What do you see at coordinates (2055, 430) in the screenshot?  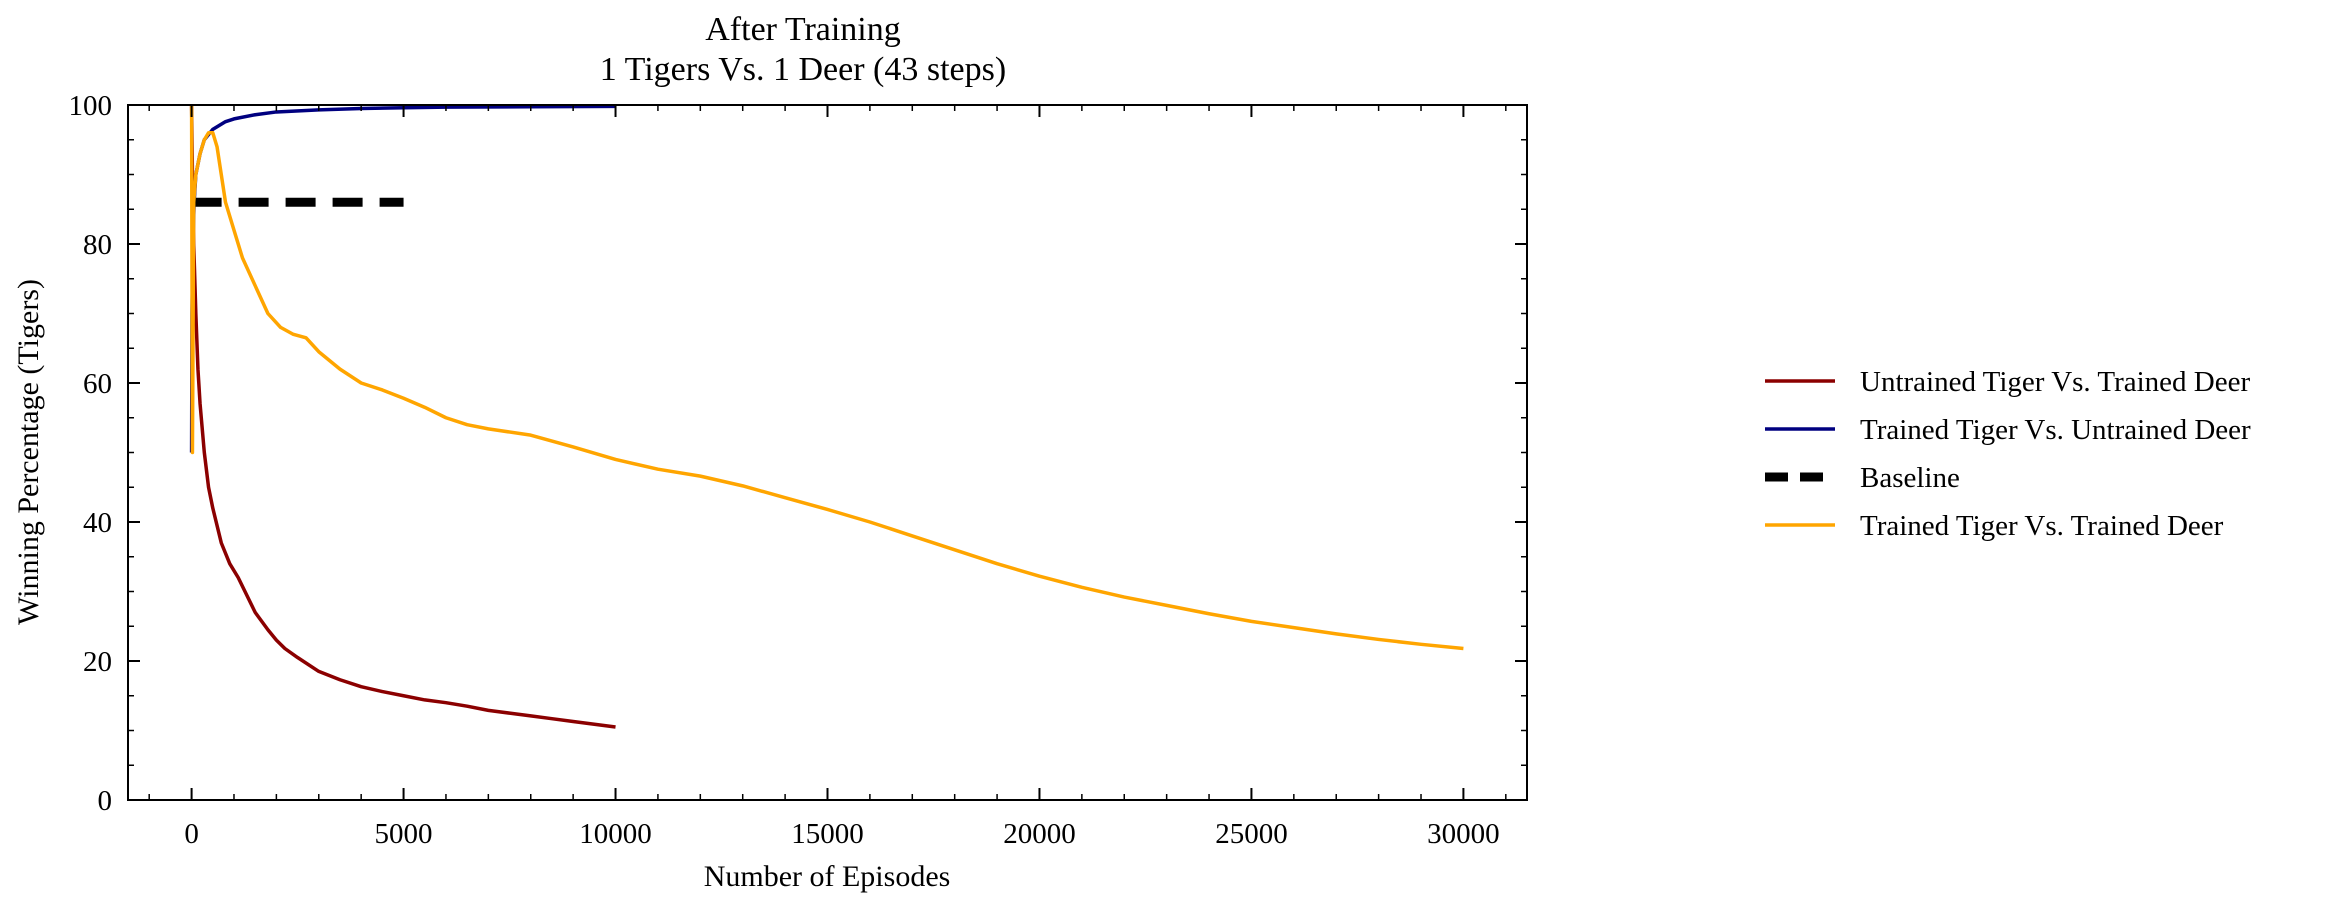 I see `legend-label-2: Trained Tiger Vs. Untrained Deer` at bounding box center [2055, 430].